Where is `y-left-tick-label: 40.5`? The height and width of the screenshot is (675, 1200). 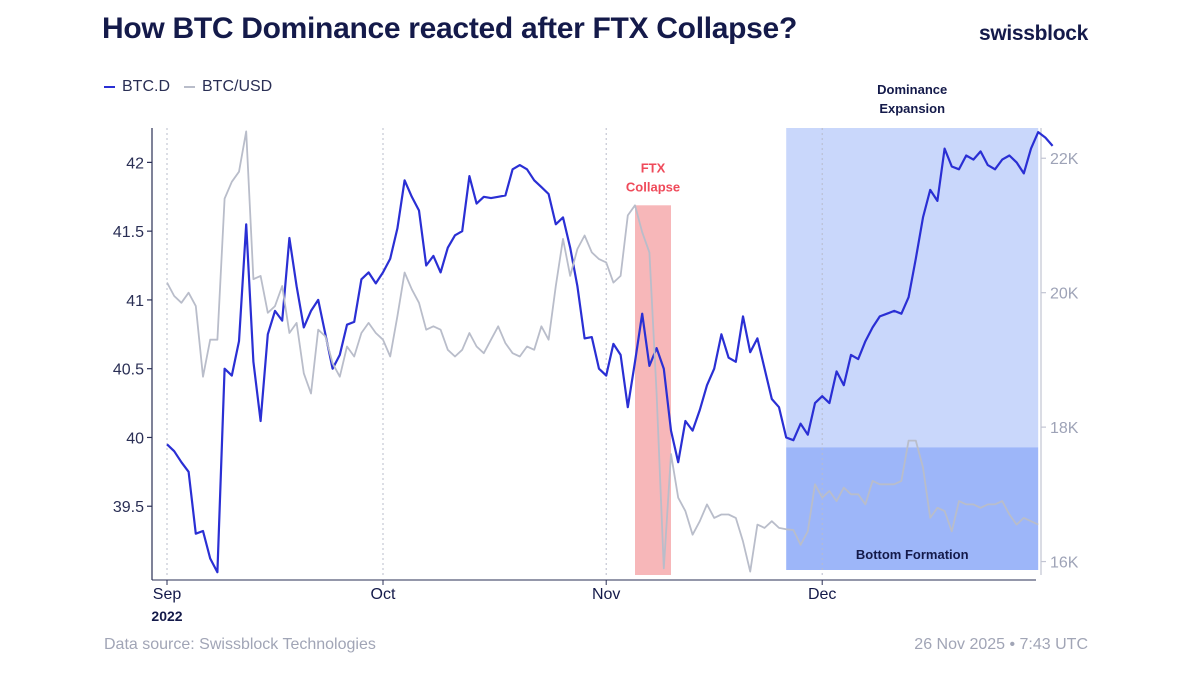 y-left-tick-label: 40.5 is located at coordinates (128, 370).